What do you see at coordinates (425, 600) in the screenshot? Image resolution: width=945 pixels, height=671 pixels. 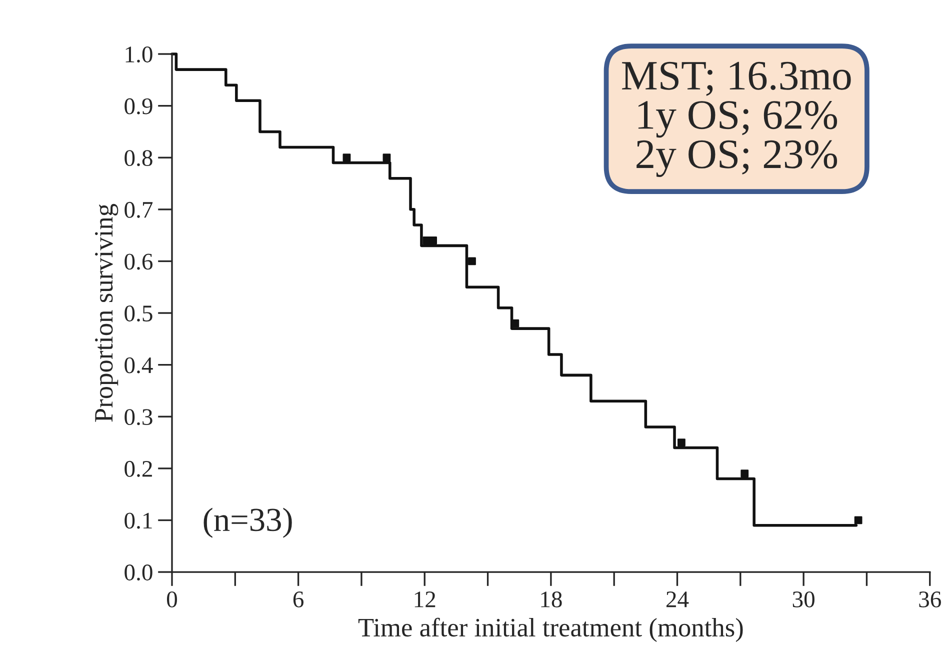 I see `x-tick-label: 12` at bounding box center [425, 600].